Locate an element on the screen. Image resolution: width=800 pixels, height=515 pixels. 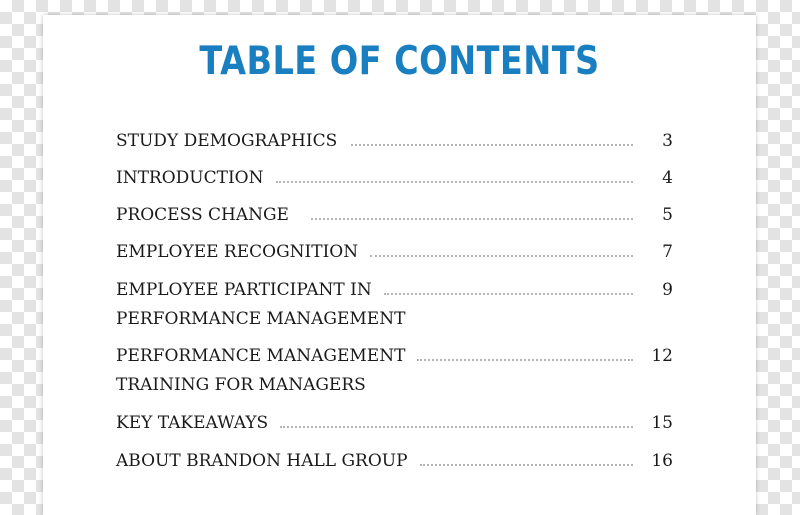
toc-entry-label: STUDY DEMOGRAPHICS is located at coordinates (227, 141).